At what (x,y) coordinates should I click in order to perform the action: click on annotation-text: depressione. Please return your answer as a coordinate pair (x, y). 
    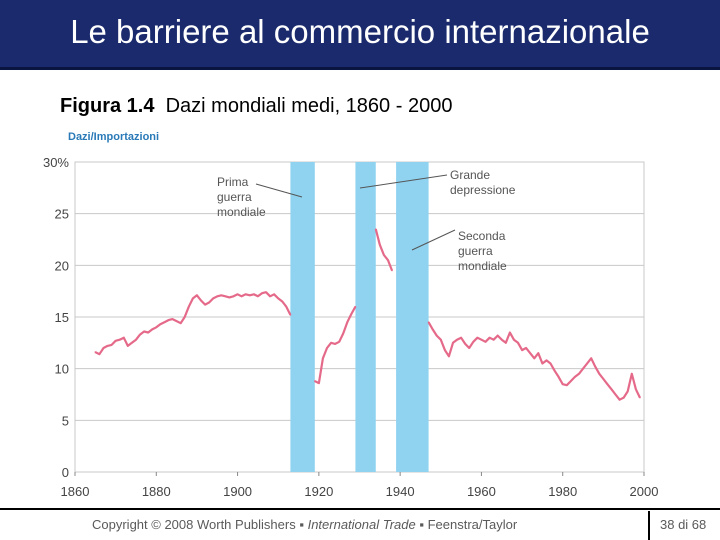
    Looking at the image, I should click on (483, 190).